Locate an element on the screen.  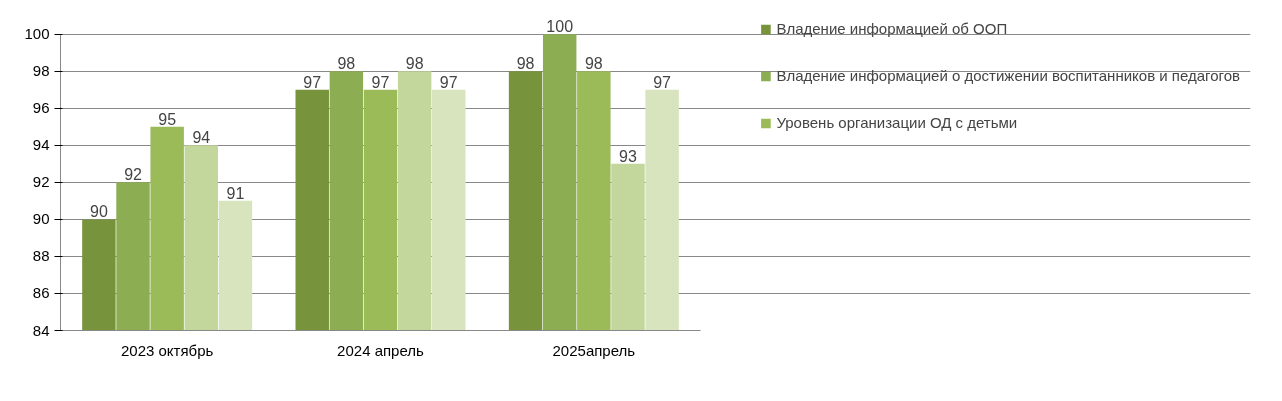
x-tick-label: 2023 октябрь is located at coordinates (167, 350).